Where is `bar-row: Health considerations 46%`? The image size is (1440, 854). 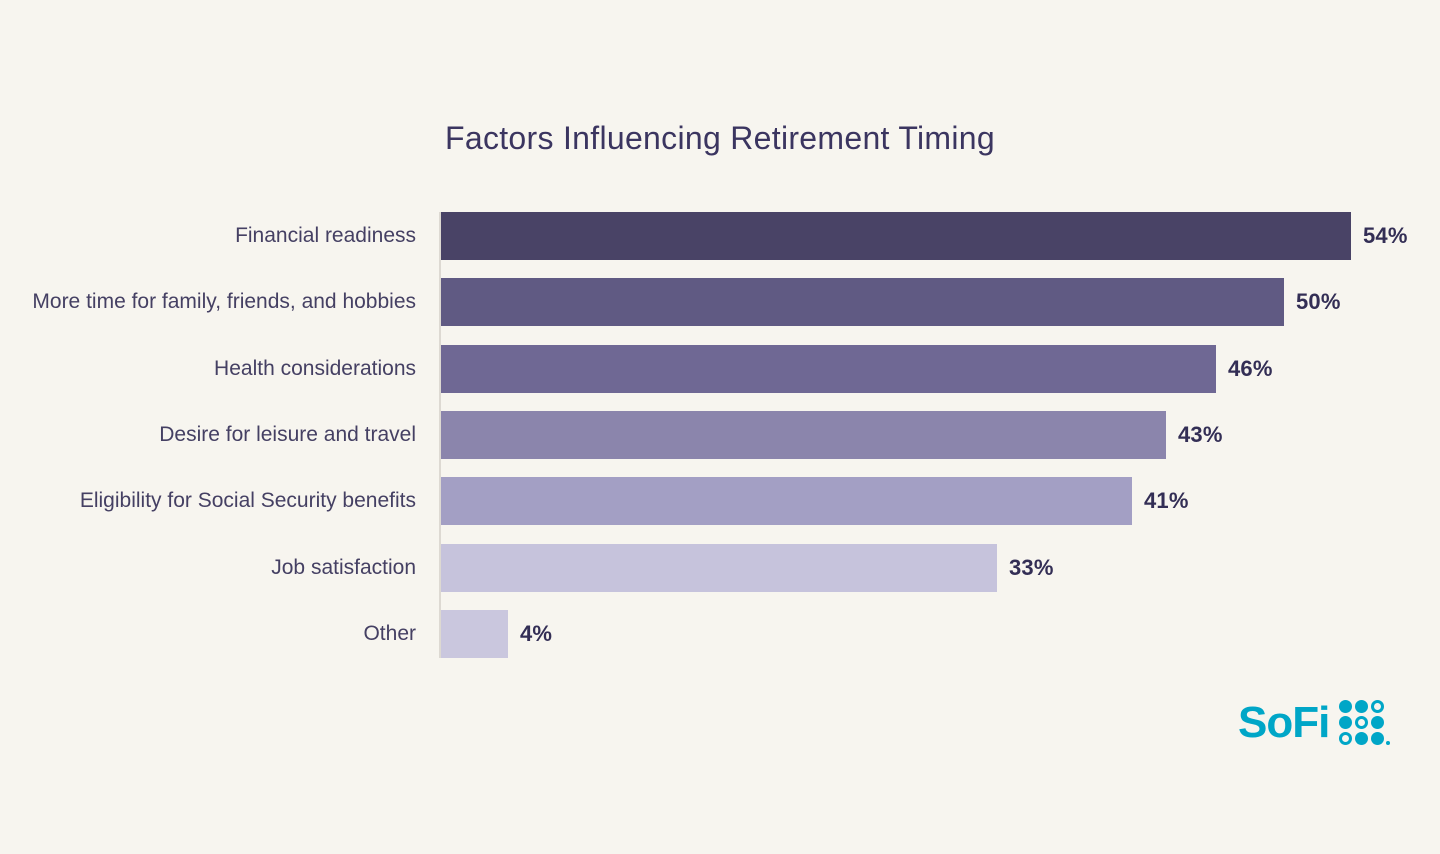 bar-row: Health considerations 46% is located at coordinates (720, 368).